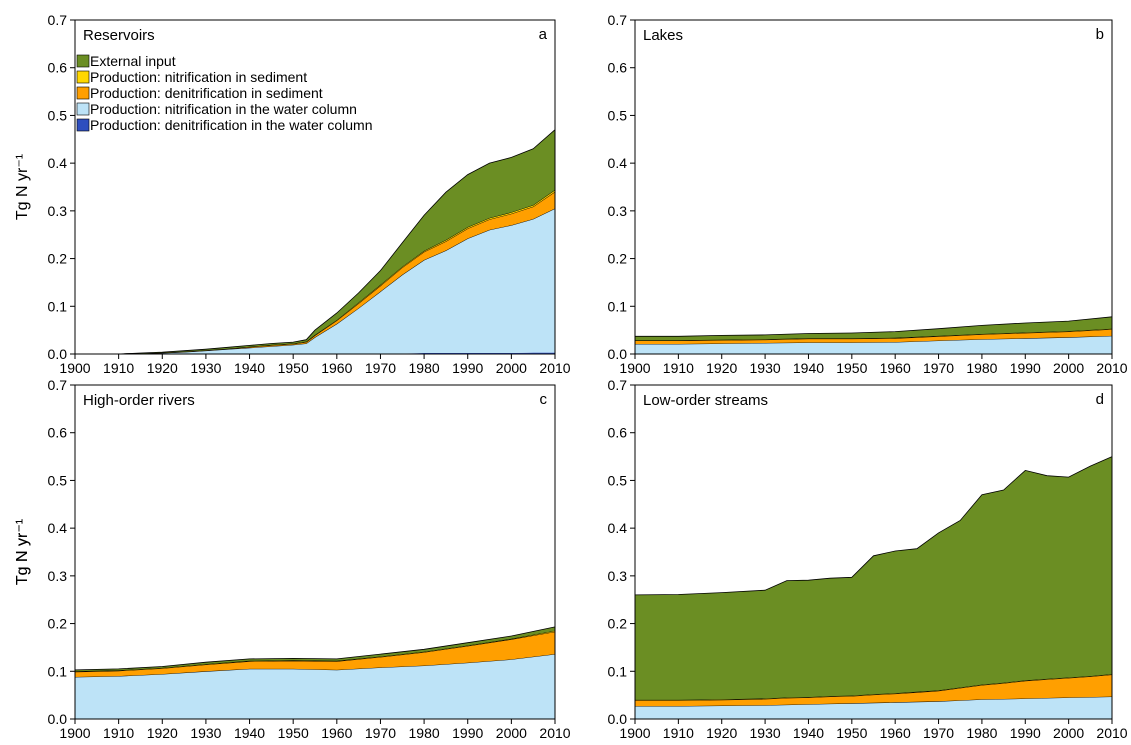 The image size is (1131, 745). Describe the element at coordinates (198, 77) in the screenshot. I see `legend-label: Production: nitrification in sediment` at that location.